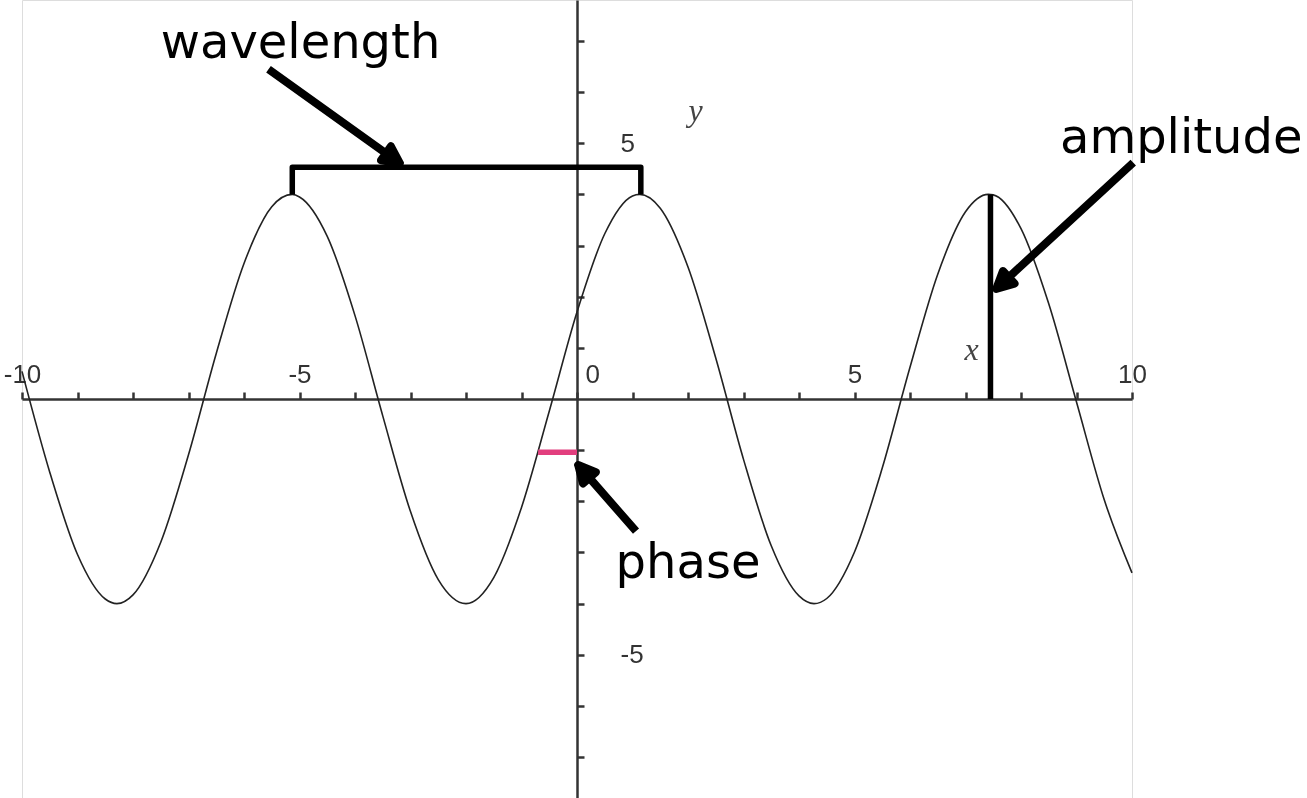 The width and height of the screenshot is (1307, 798). Describe the element at coordinates (694, 109) in the screenshot. I see `y-axis-title: y` at that location.